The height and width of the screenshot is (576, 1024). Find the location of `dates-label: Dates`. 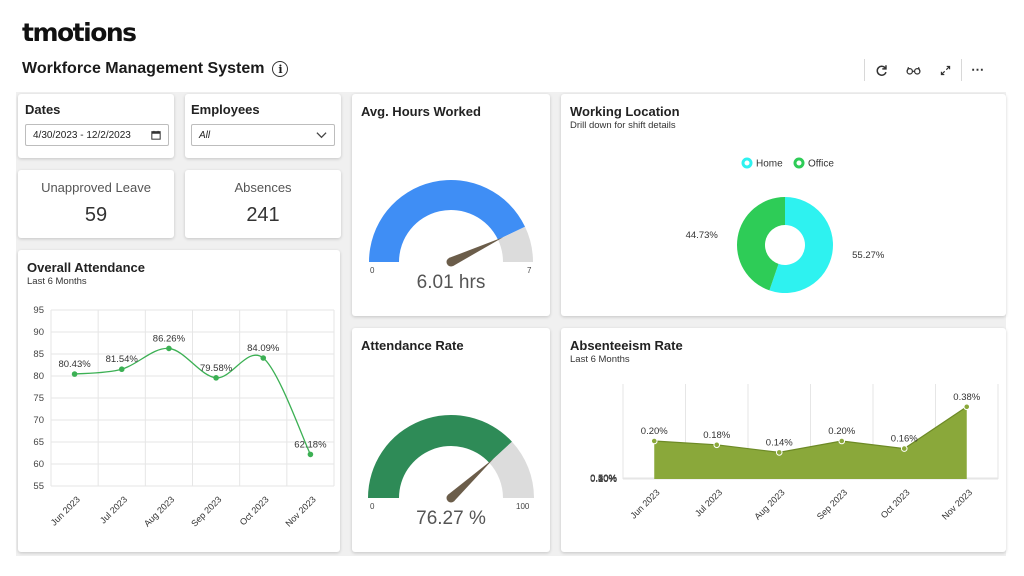

dates-label: Dates is located at coordinates (43, 109).